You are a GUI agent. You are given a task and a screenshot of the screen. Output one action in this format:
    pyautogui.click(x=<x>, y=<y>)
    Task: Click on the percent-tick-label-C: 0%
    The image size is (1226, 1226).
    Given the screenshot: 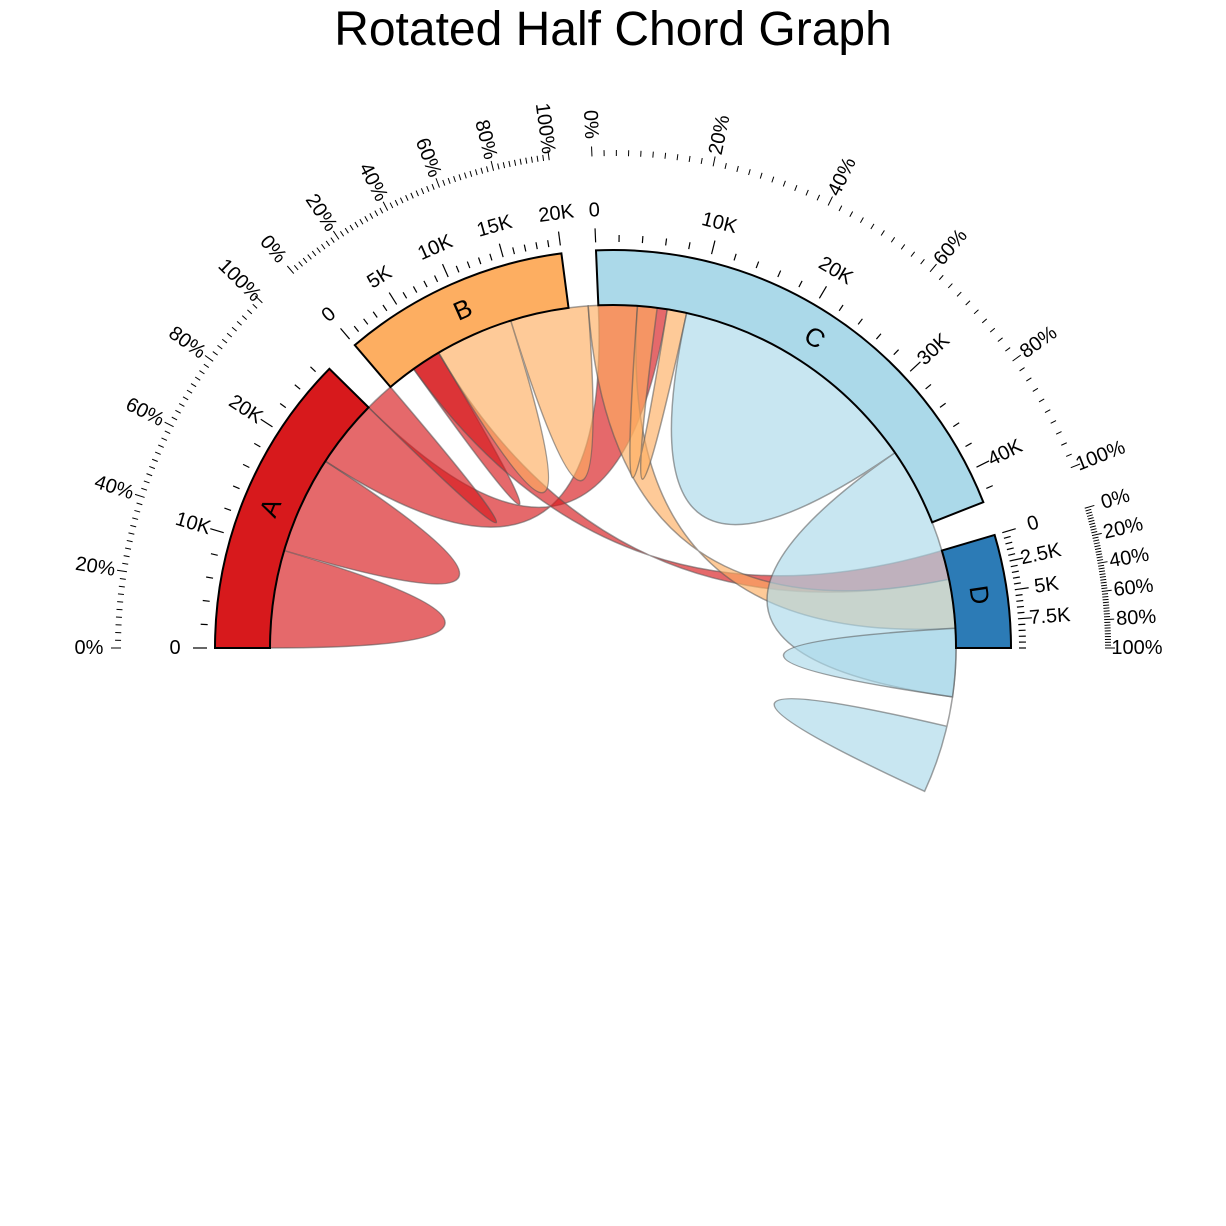 What is the action you would take?
    pyautogui.click(x=590, y=125)
    